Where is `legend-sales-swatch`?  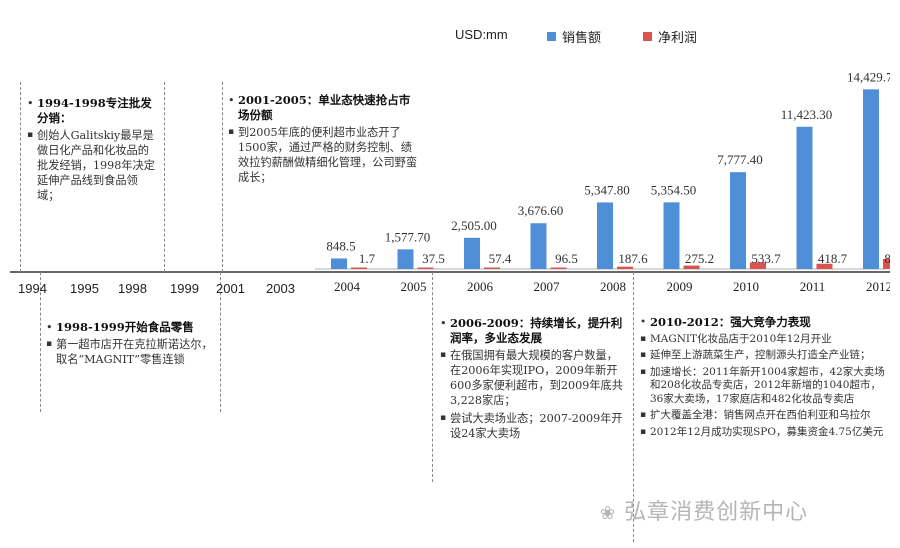 legend-sales-swatch is located at coordinates (551, 36).